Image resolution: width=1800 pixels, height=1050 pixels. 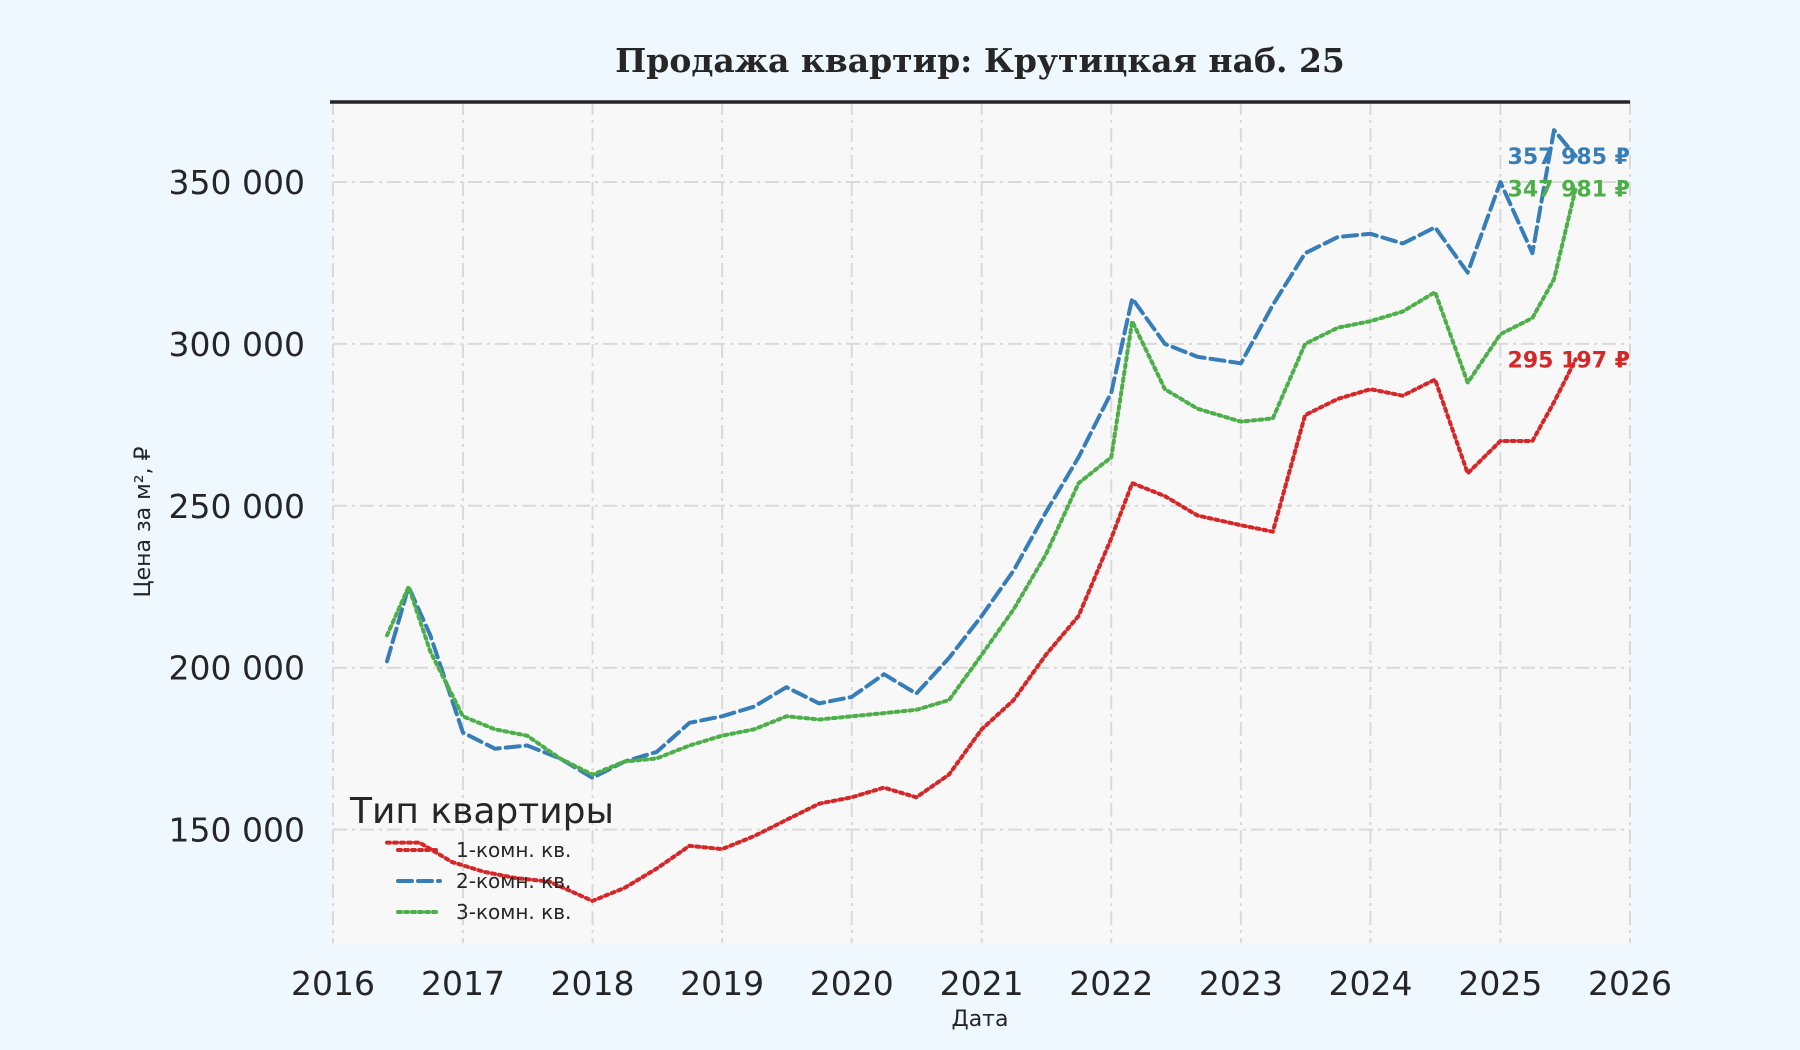 I want to click on end-labels: 295 197 ₽ 357 985 ₽ 347 981 ₽, so click(x=1569, y=259).